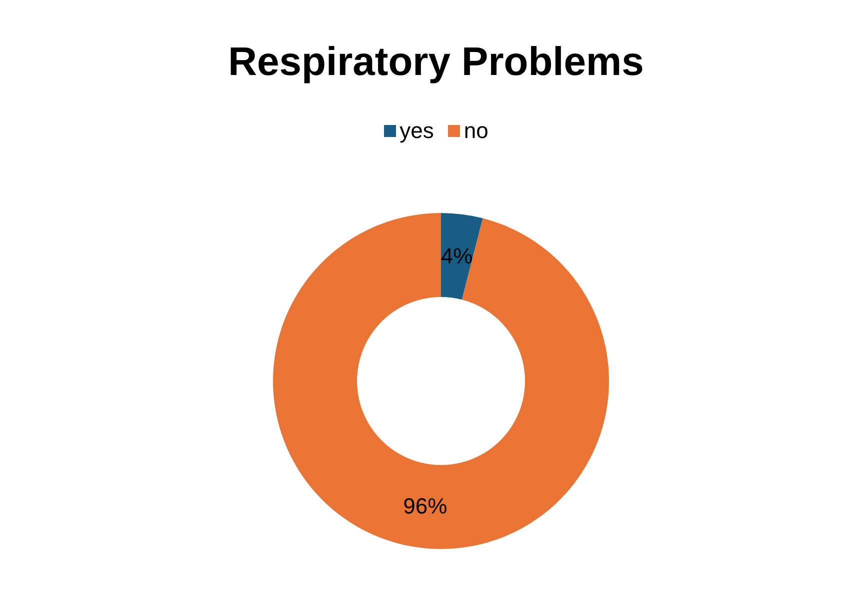 The height and width of the screenshot is (596, 851). I want to click on donut-slice, so click(462, 256).